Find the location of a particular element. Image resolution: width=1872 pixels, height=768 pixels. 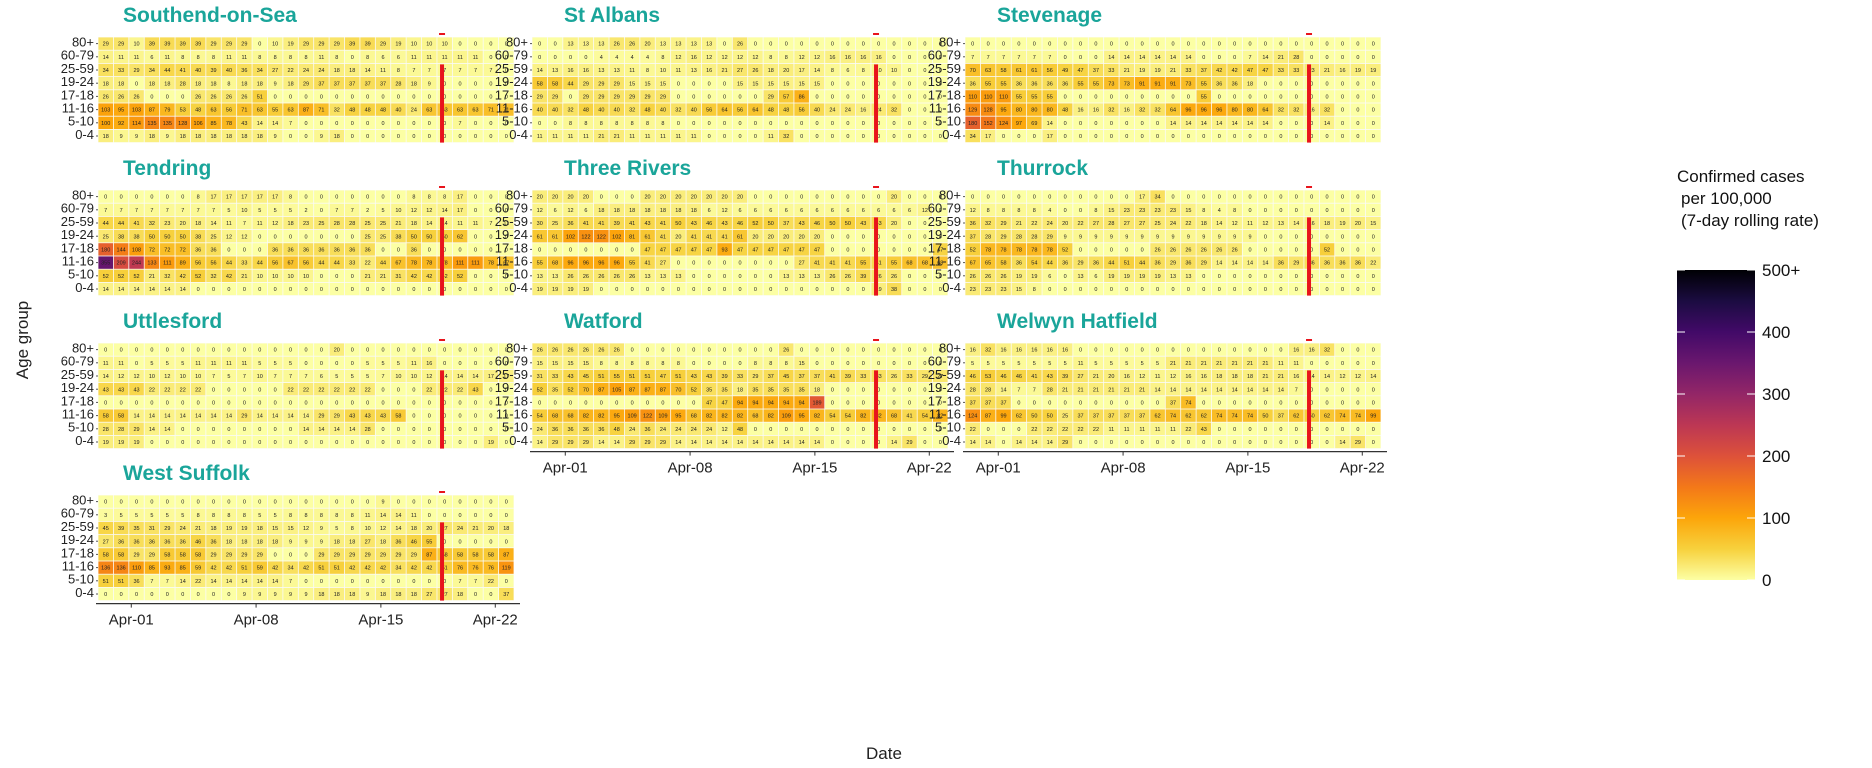

cell-value-label: 109 is located at coordinates (632, 417).